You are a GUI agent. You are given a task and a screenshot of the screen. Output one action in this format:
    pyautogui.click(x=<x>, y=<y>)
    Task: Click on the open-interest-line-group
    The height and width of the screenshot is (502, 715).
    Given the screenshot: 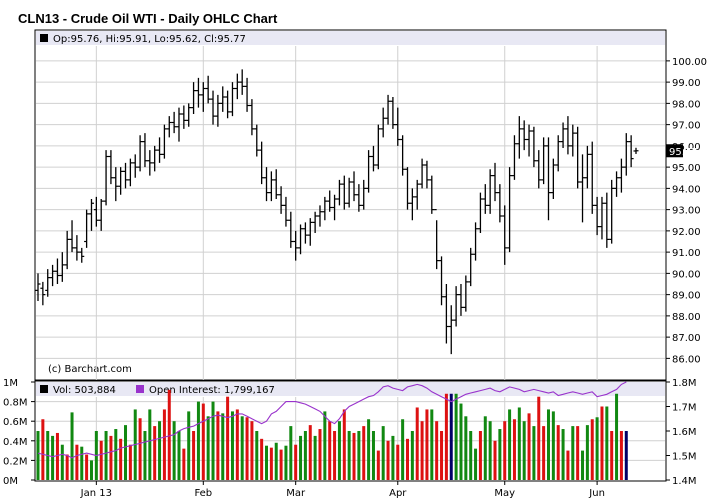 What is the action you would take?
    pyautogui.click(x=332, y=420)
    